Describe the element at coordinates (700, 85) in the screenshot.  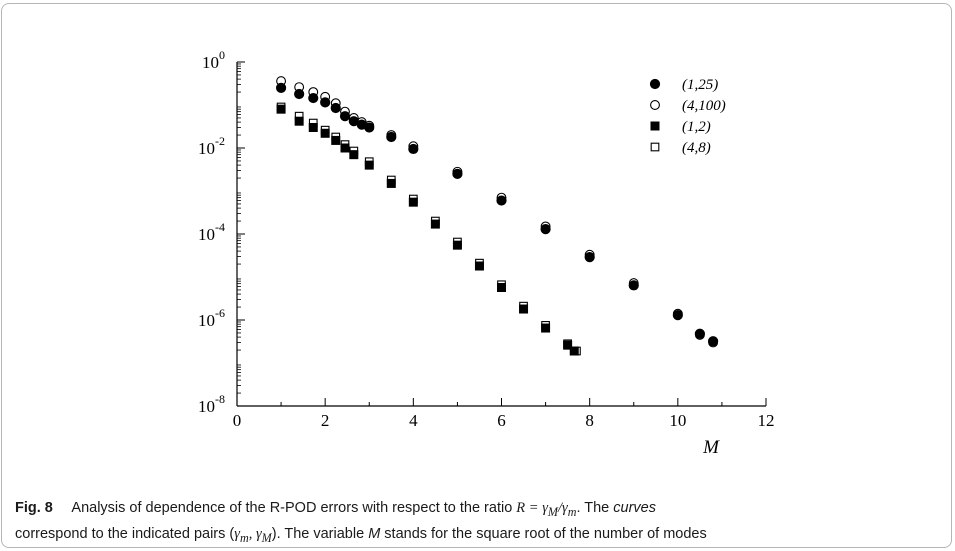
I see `legend-label: (1,25)` at that location.